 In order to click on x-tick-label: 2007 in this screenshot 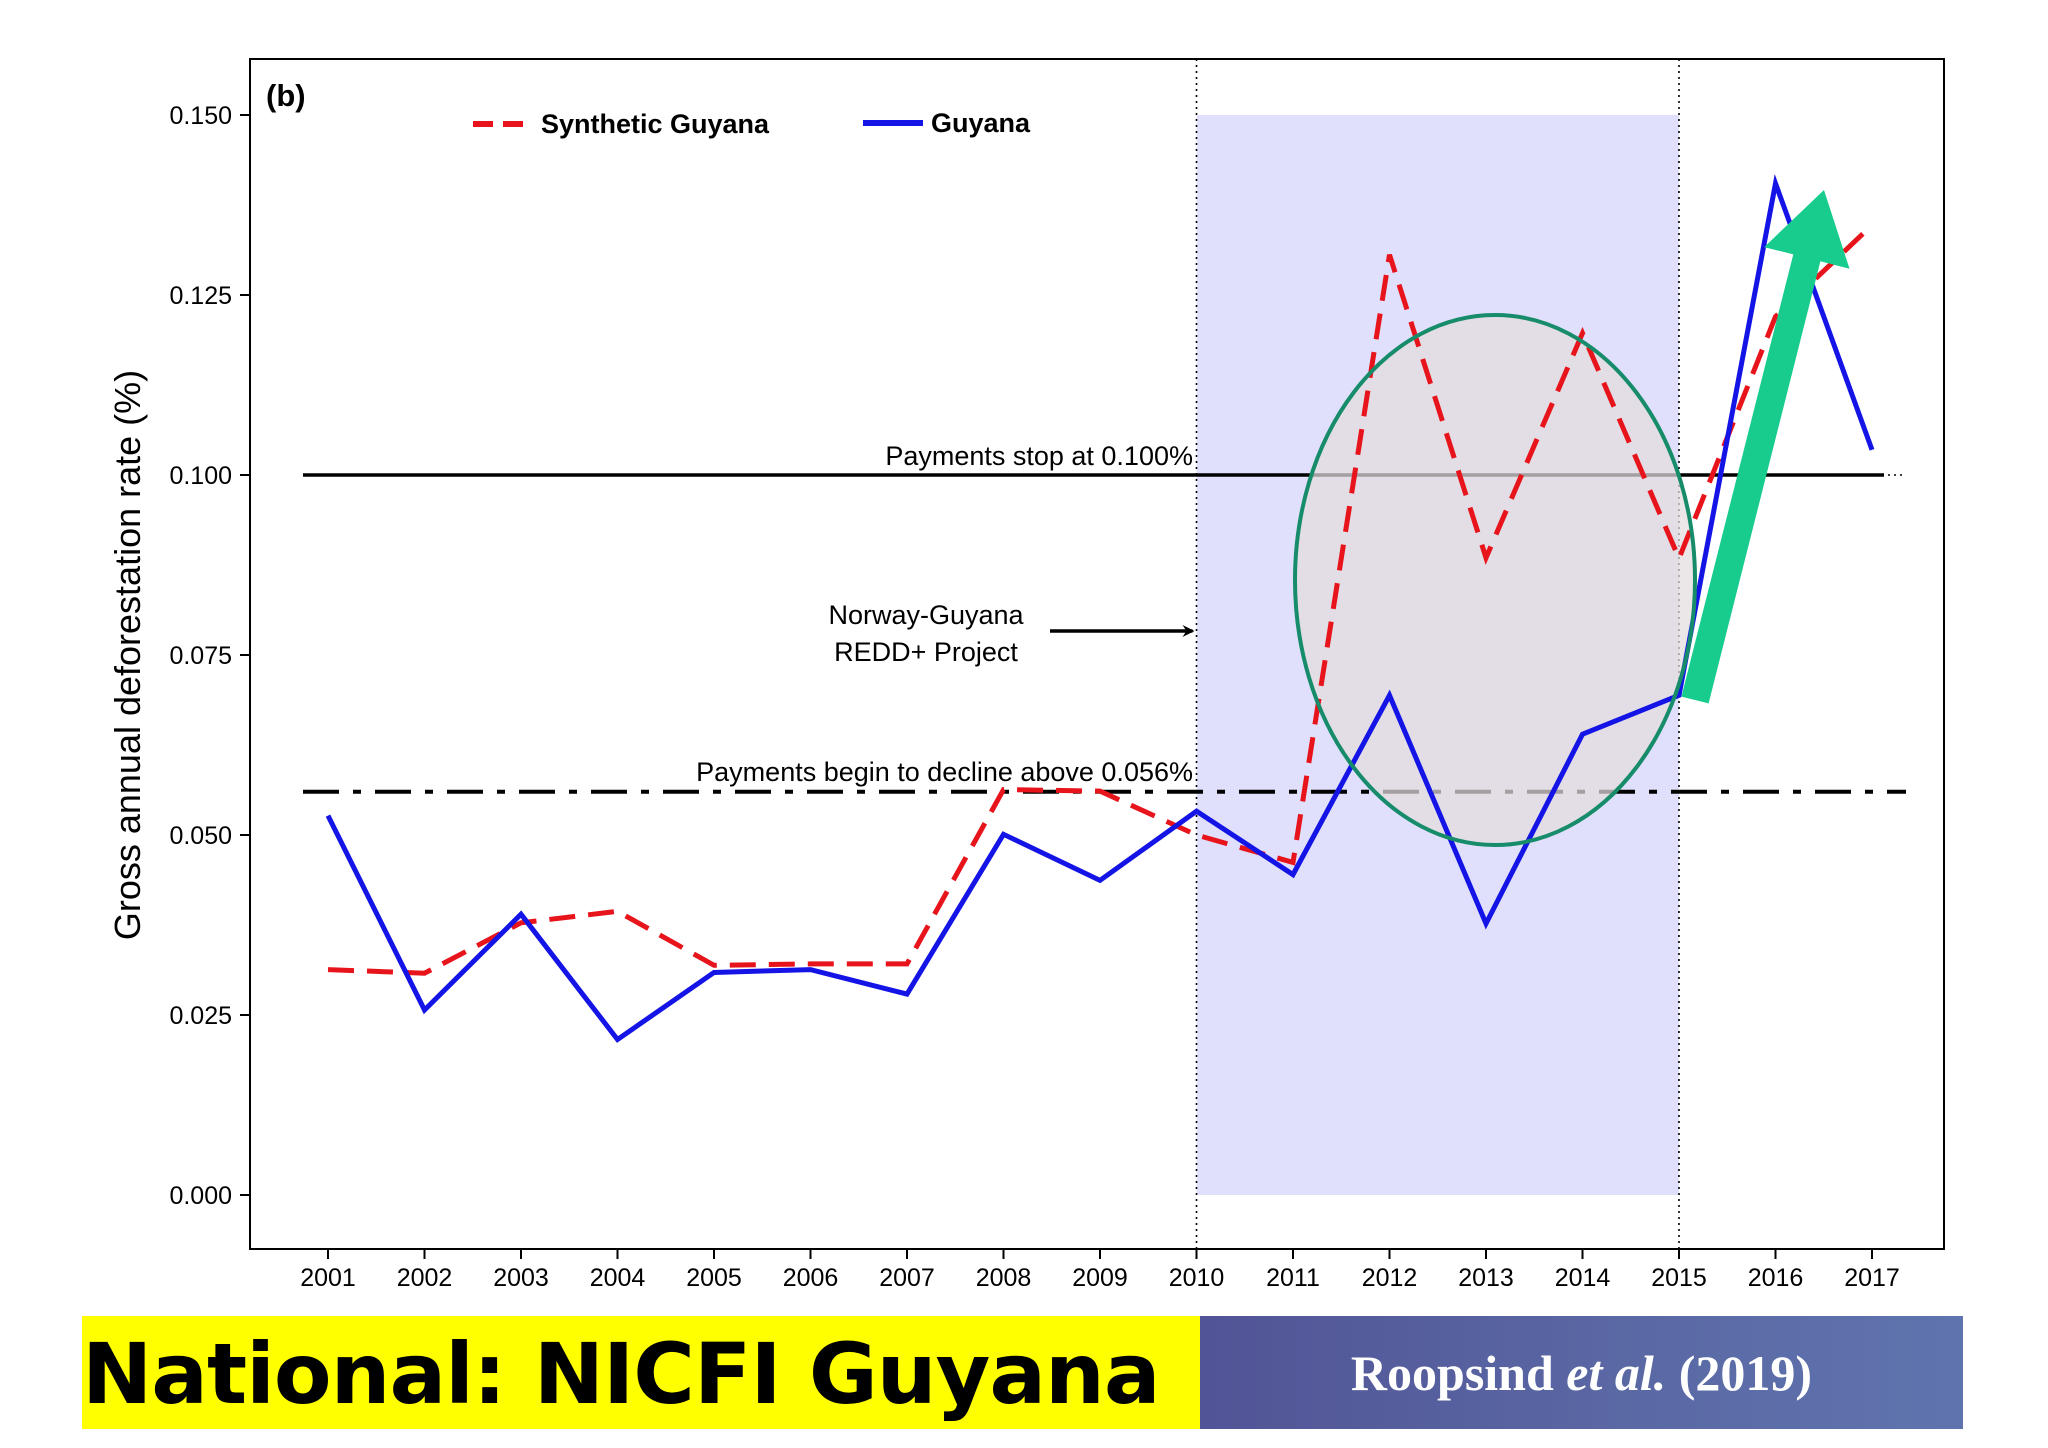, I will do `click(907, 1278)`.